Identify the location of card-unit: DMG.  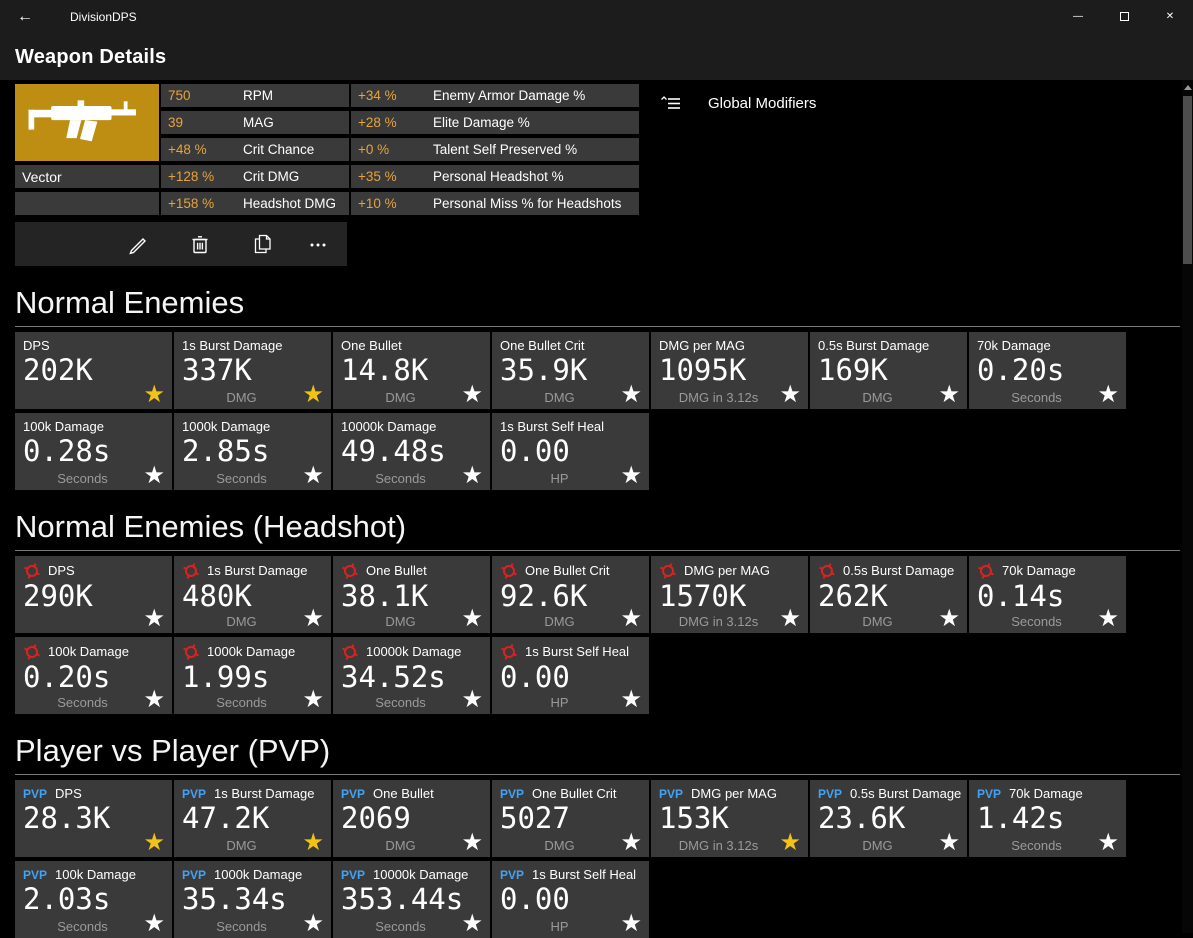
(241, 621).